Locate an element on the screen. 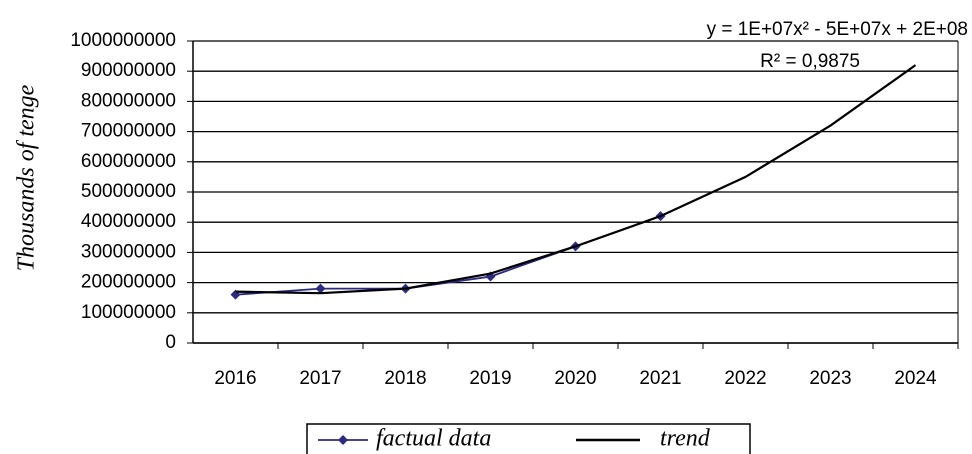 The image size is (972, 454). y-tick-label: 300000000 is located at coordinates (128, 251).